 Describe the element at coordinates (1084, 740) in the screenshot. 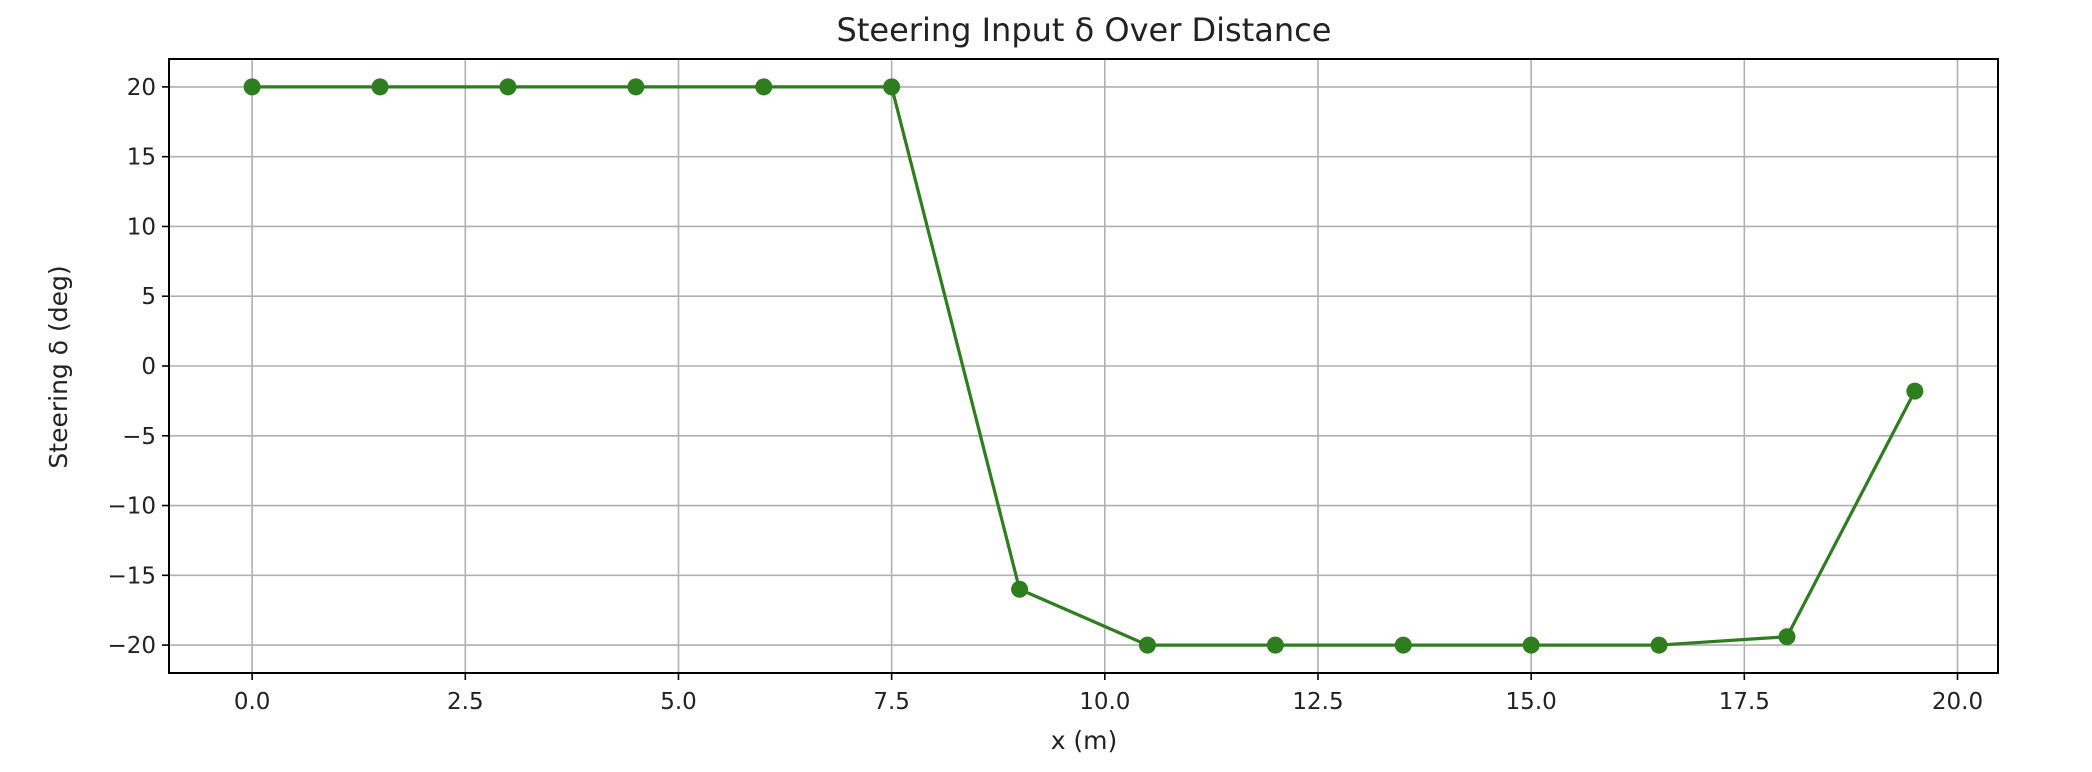

I see `x-axis-label: x (m)` at that location.